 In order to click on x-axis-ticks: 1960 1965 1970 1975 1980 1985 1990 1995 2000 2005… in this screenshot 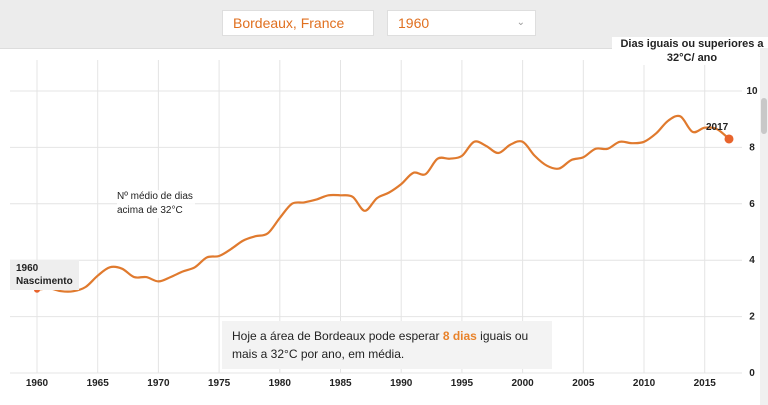, I will do `click(371, 383)`.